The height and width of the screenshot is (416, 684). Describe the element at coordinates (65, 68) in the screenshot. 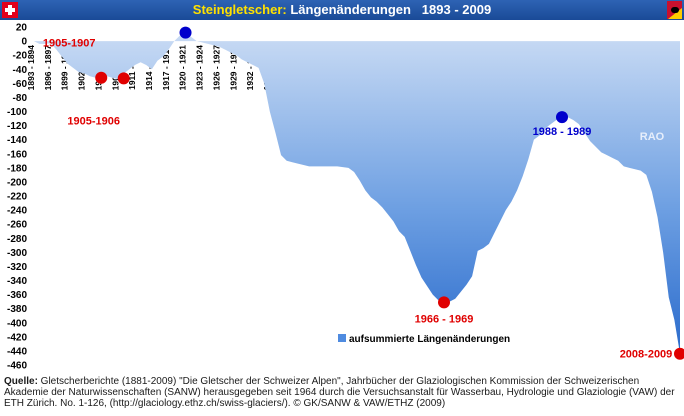

I see `x-tick-label: 1899 - 1900` at that location.